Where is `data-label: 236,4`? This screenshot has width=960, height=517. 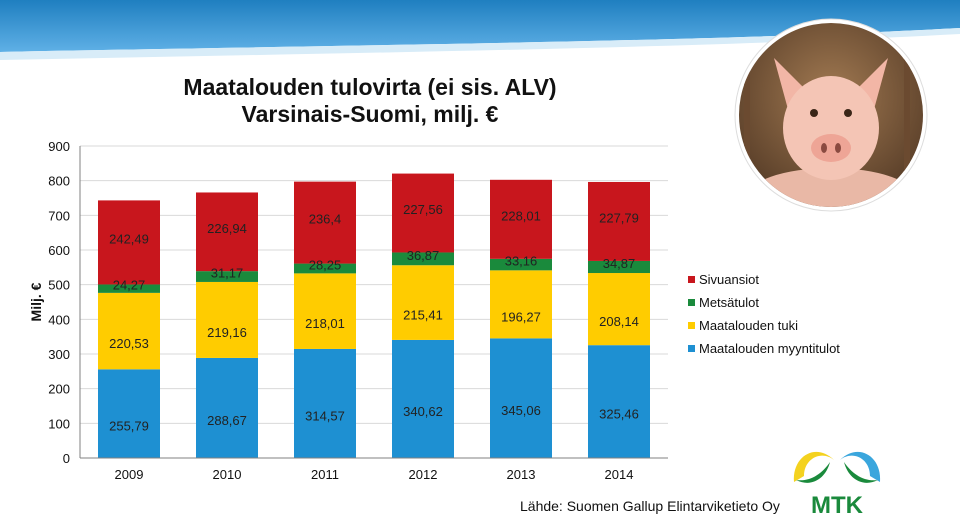 data-label: 236,4 is located at coordinates (325, 219).